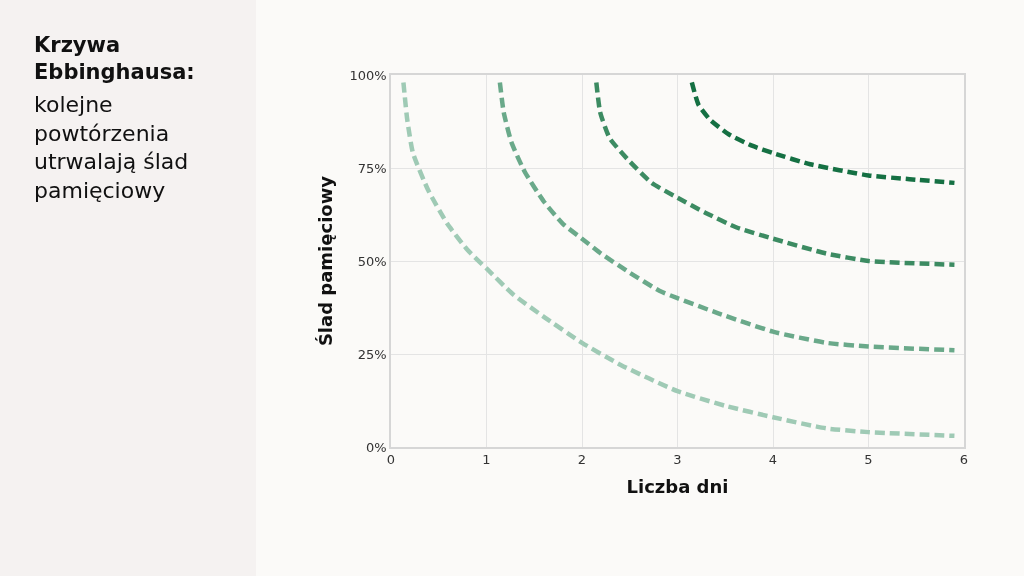  I want to click on x-tick-label: 2, so click(582, 460).